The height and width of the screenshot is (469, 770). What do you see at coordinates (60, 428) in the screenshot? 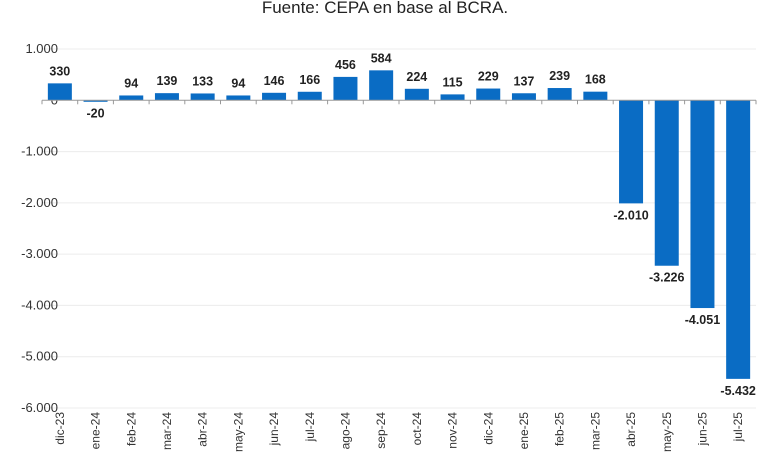
I see `x-tick-label: dic-23` at bounding box center [60, 428].